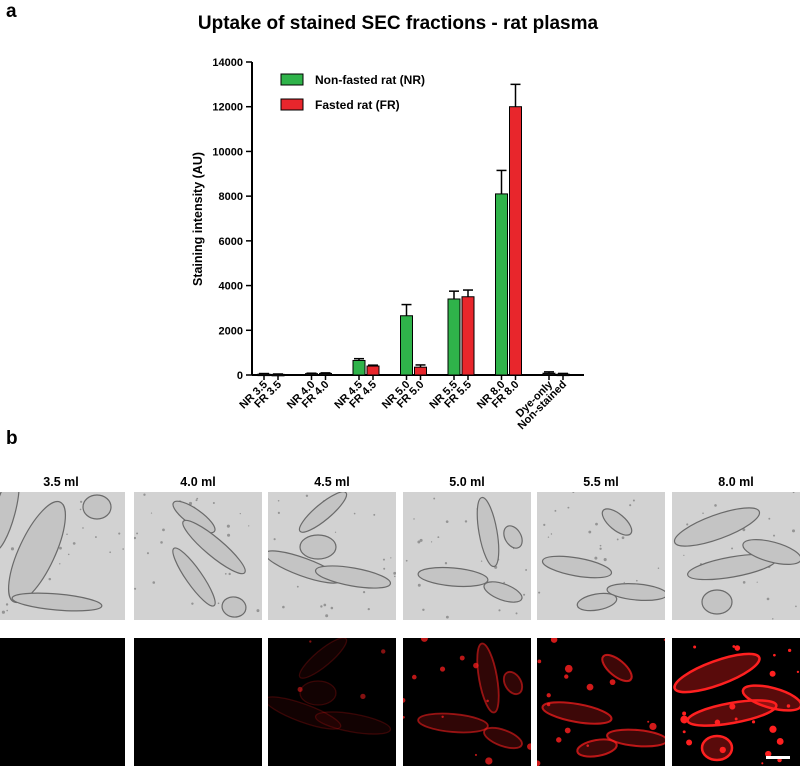 The image size is (800, 768). I want to click on y-tick-label: 8000, so click(231, 197).